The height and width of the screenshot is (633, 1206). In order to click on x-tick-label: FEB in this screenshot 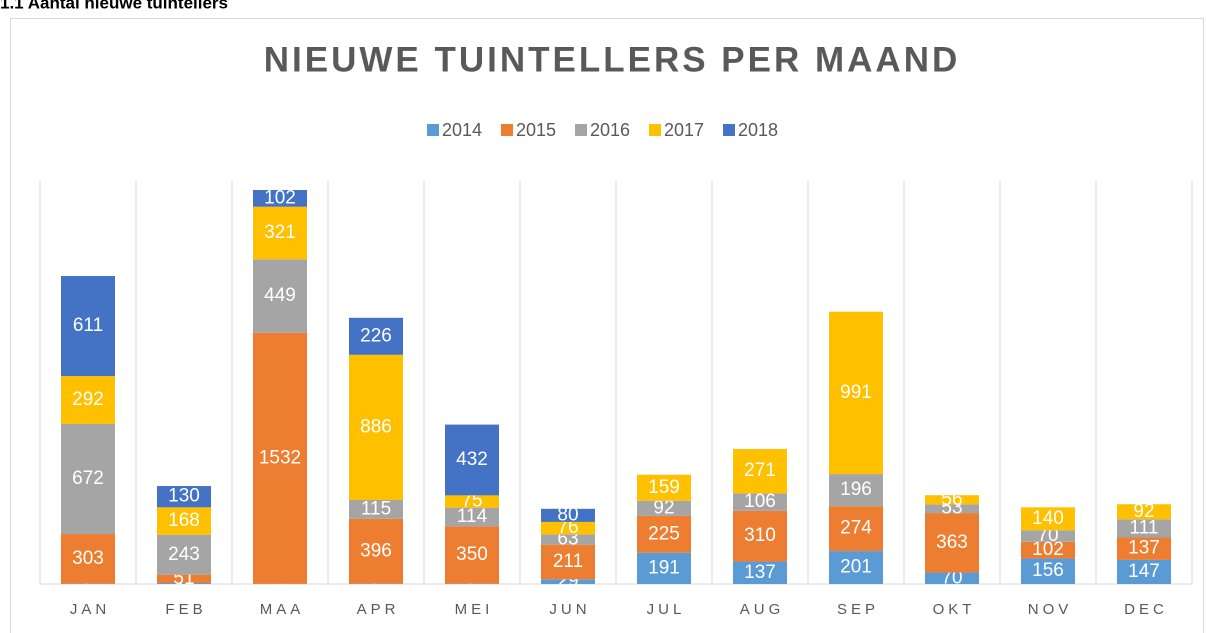, I will do `click(185, 609)`.